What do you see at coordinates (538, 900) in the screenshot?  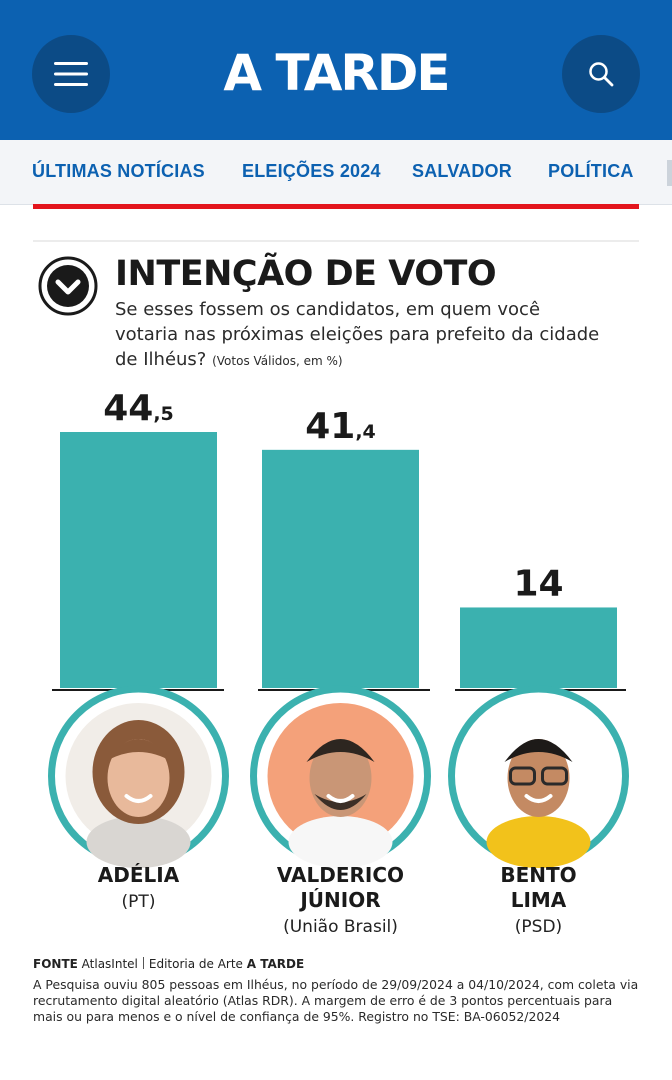 I see `candidate-name-line: LIMA` at bounding box center [538, 900].